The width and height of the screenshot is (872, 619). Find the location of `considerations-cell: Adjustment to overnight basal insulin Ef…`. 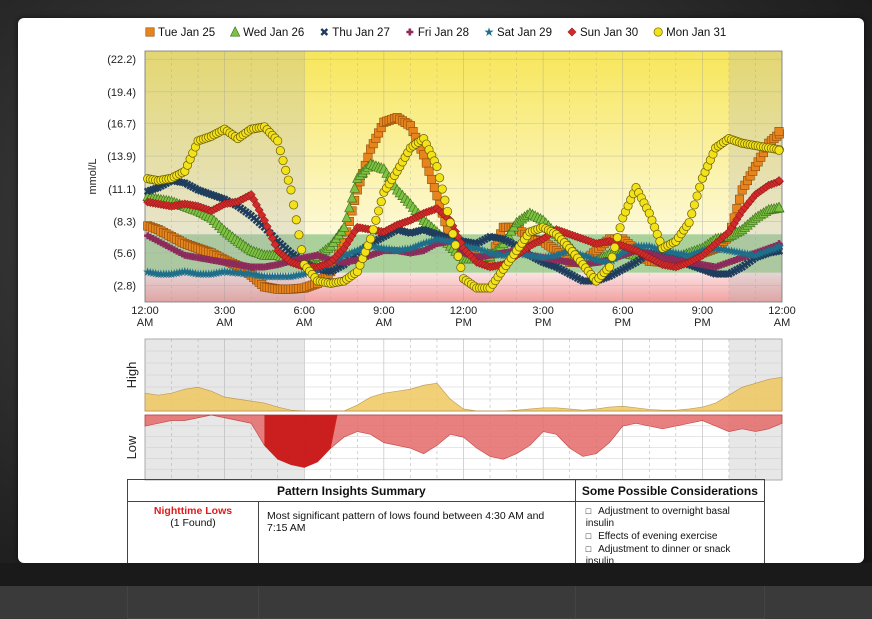

considerations-cell: Adjustment to overnight basal insulin Ef… is located at coordinates (670, 536).